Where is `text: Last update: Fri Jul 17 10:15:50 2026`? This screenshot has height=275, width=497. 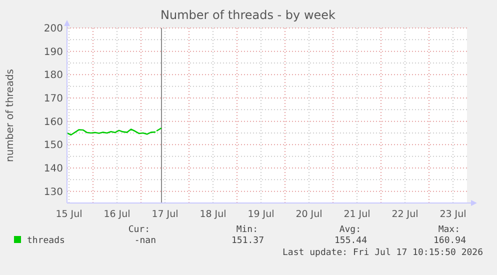
text: Last update: Fri Jul 17 10:15:50 2026 is located at coordinates (382, 253).